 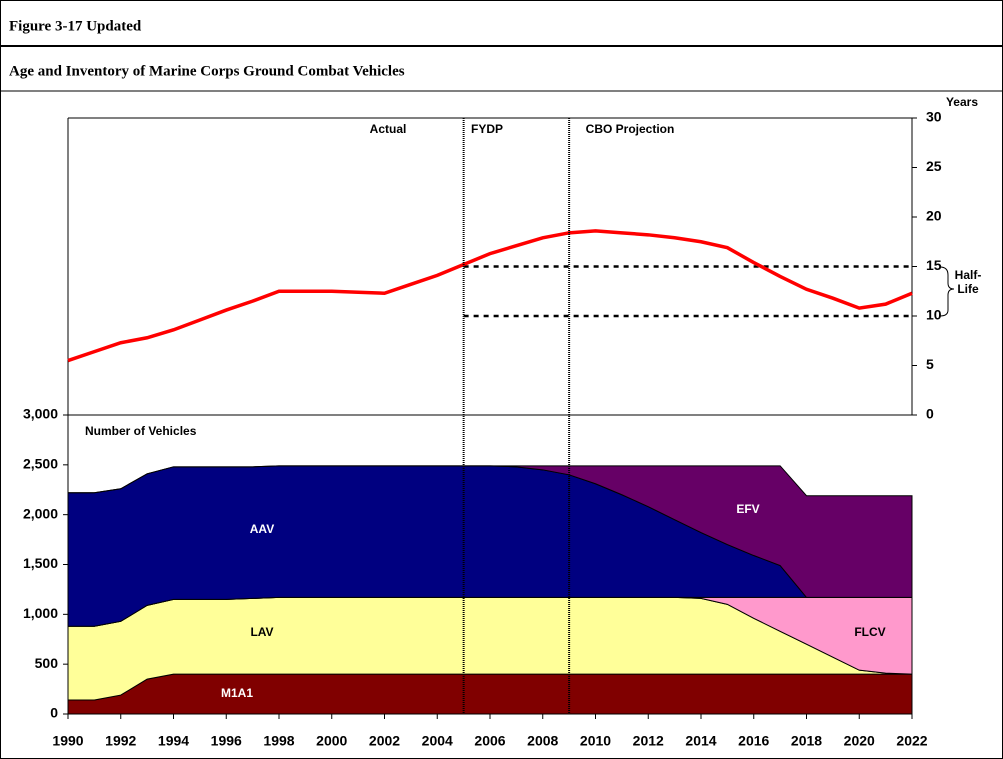 What do you see at coordinates (262, 529) in the screenshot?
I see `series-label: AAV` at bounding box center [262, 529].